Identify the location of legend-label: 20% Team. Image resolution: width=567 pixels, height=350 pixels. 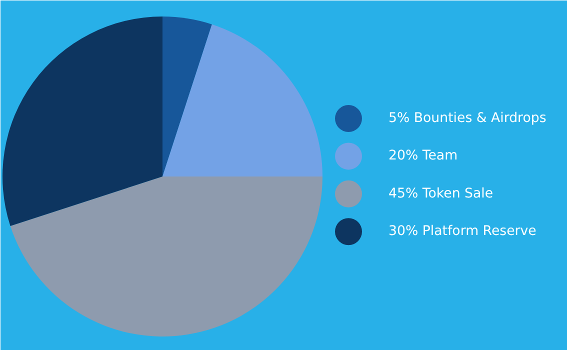
(423, 156).